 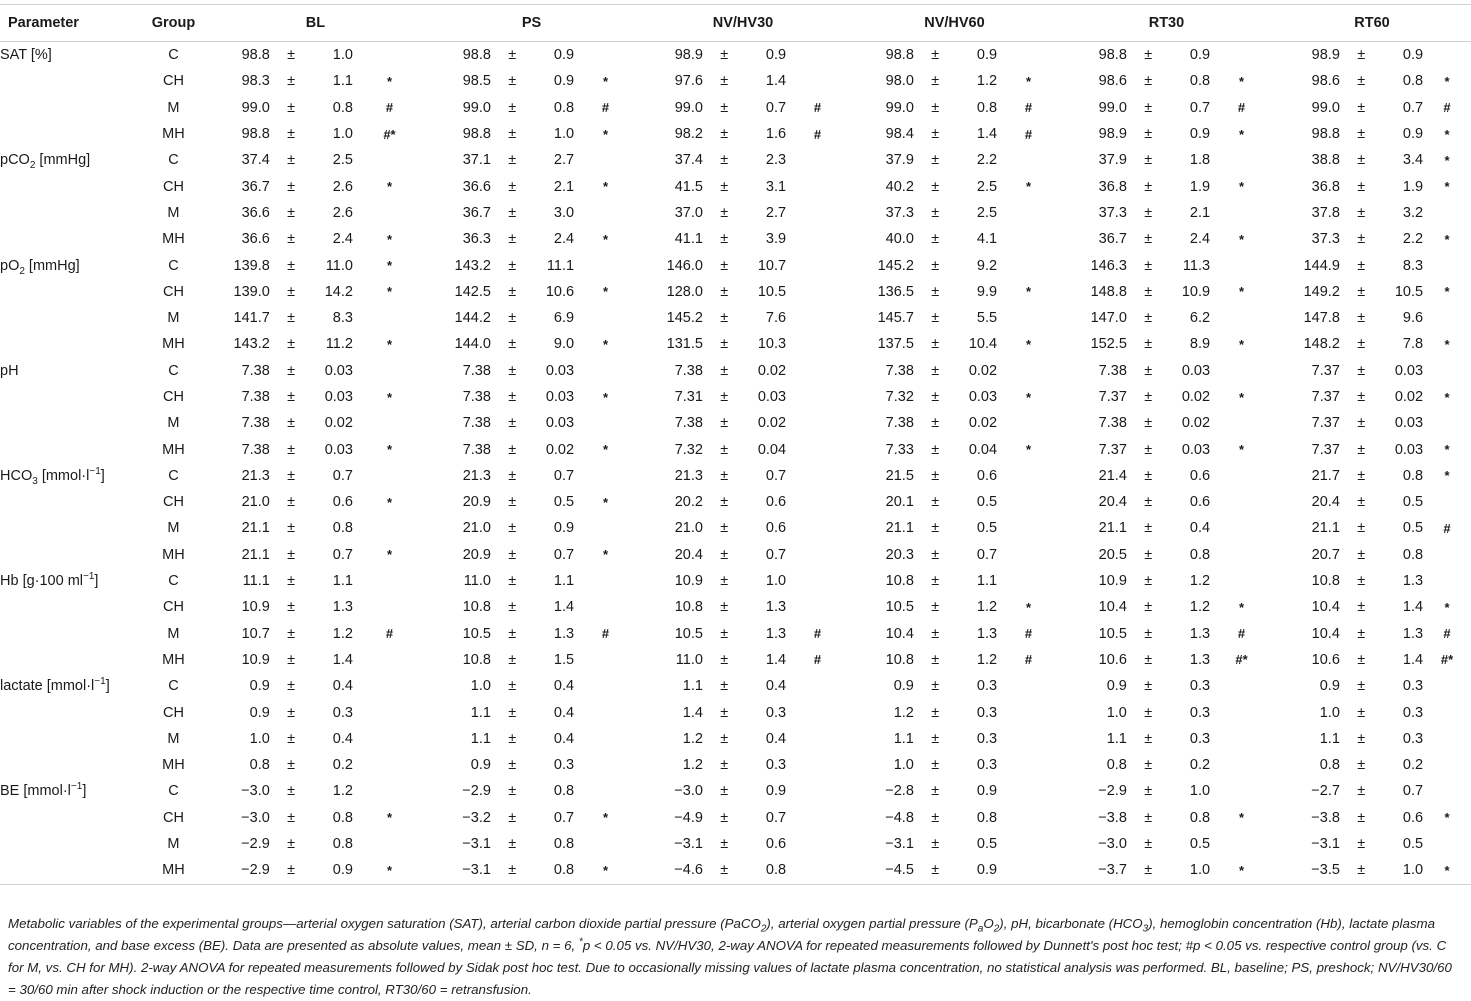 What do you see at coordinates (1409, 370) in the screenshot?
I see `sd-value: 0.03` at bounding box center [1409, 370].